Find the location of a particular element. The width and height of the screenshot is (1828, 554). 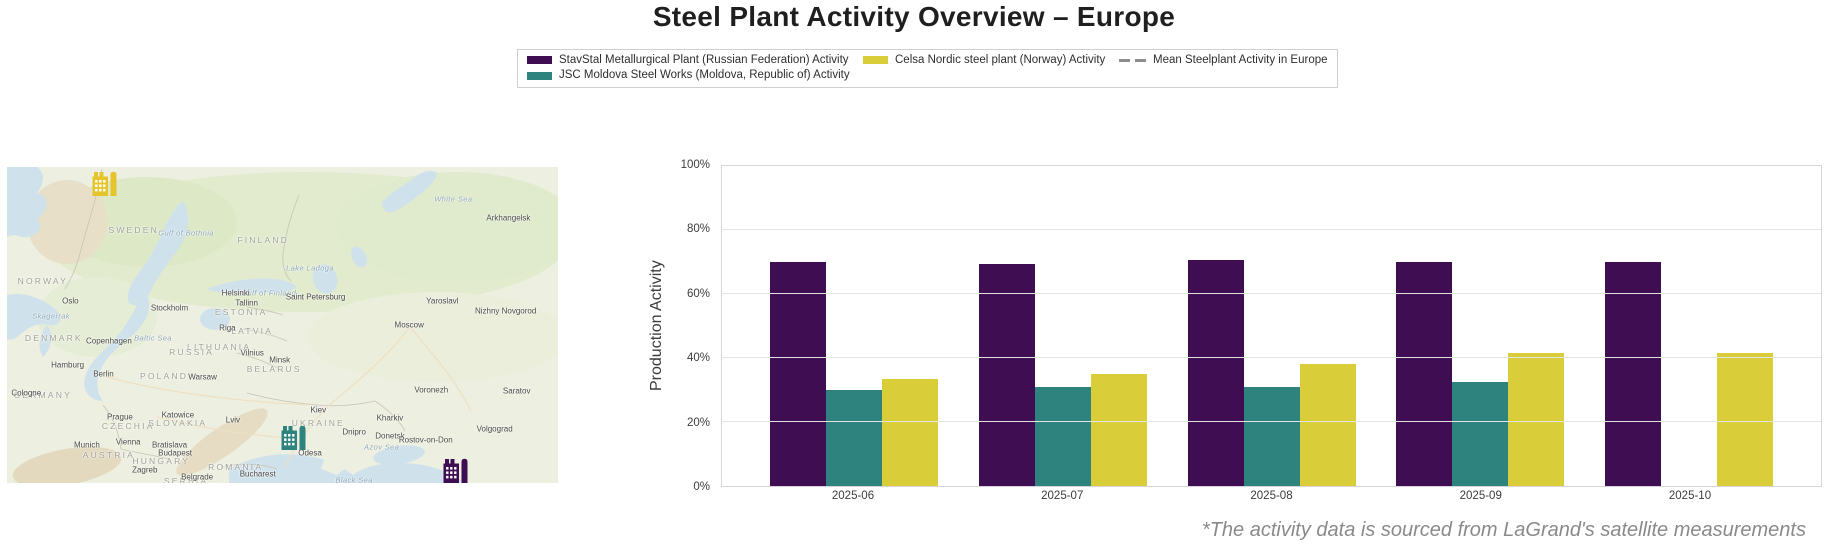

map-label-water: White Sea is located at coordinates (453, 199).